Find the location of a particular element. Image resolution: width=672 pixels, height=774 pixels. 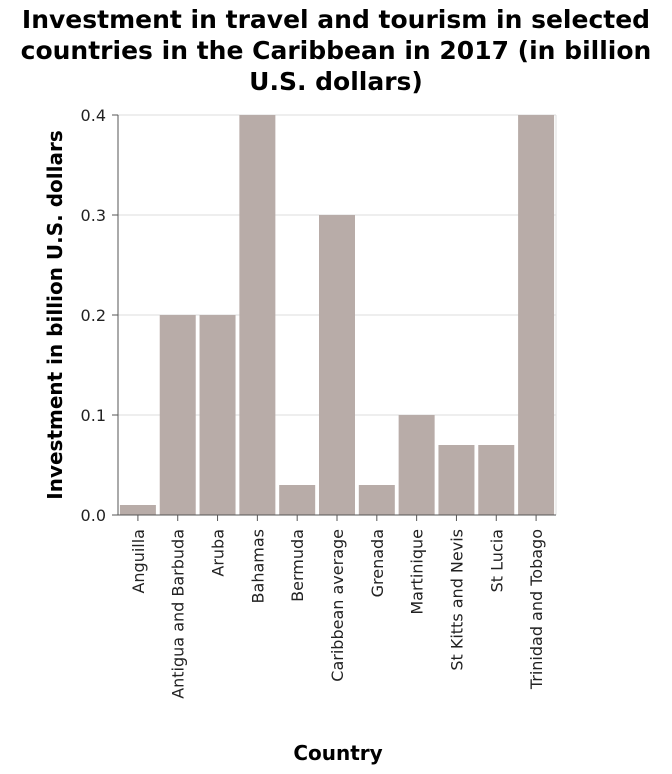

chart-title-line-3: U.S. dollars) is located at coordinates (336, 81).